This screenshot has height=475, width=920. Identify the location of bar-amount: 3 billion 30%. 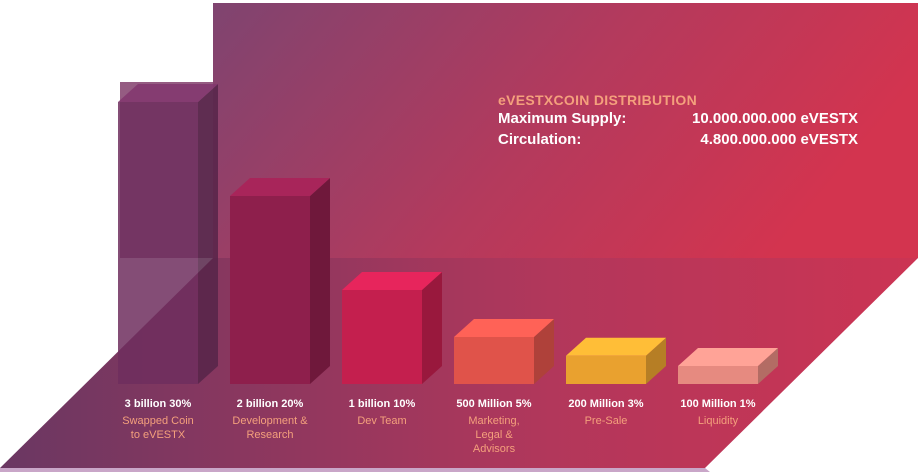
(158, 404).